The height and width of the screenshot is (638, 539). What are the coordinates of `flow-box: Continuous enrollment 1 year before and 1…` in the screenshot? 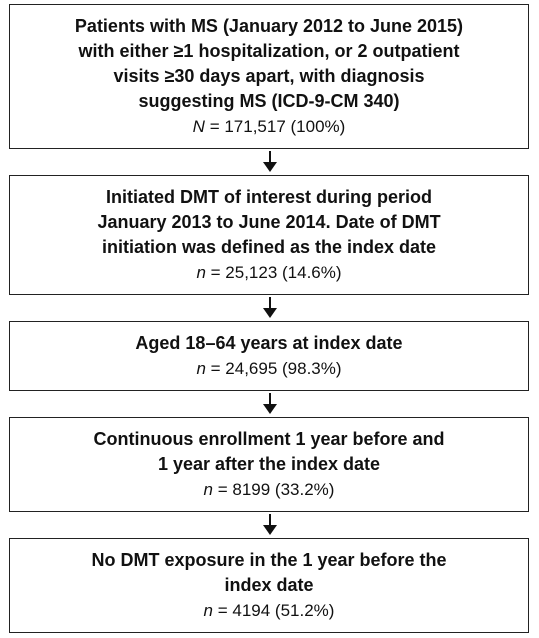 It's located at (269, 464).